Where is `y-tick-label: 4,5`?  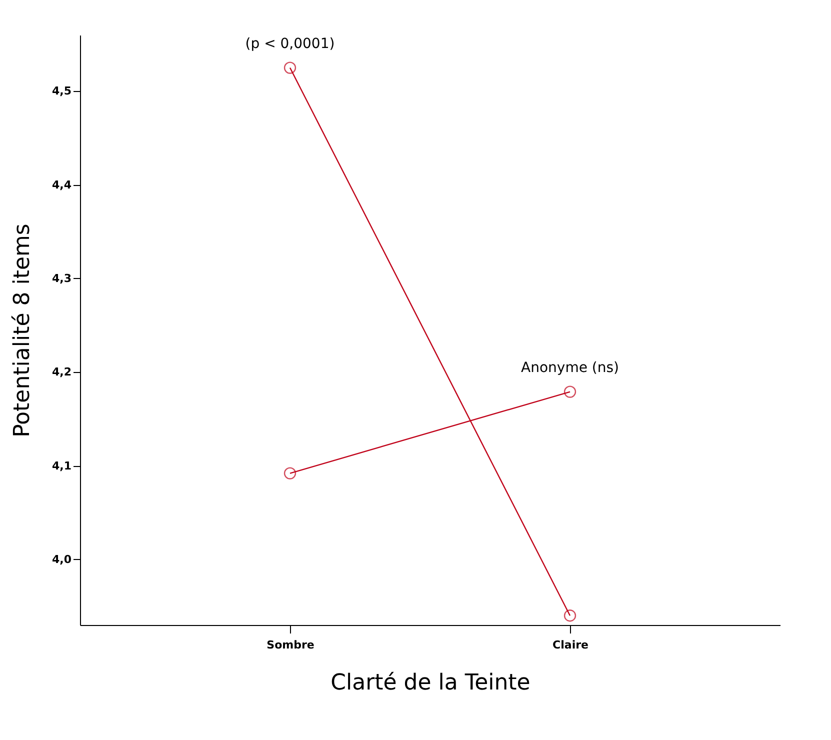 y-tick-label: 4,5 is located at coordinates (62, 91).